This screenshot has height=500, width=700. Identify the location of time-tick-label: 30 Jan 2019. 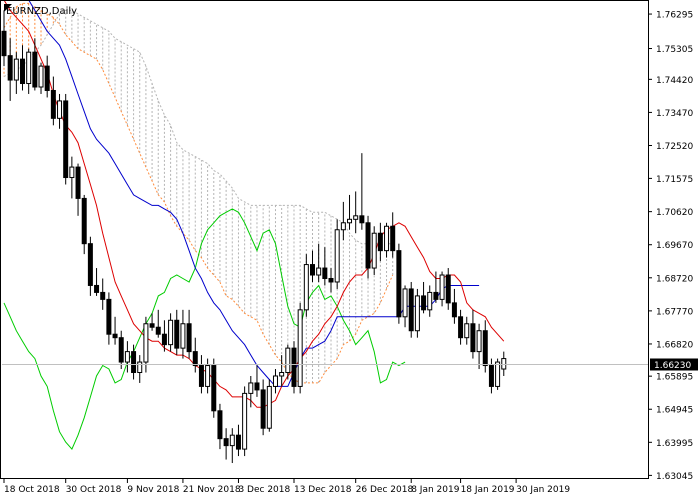
(543, 490).